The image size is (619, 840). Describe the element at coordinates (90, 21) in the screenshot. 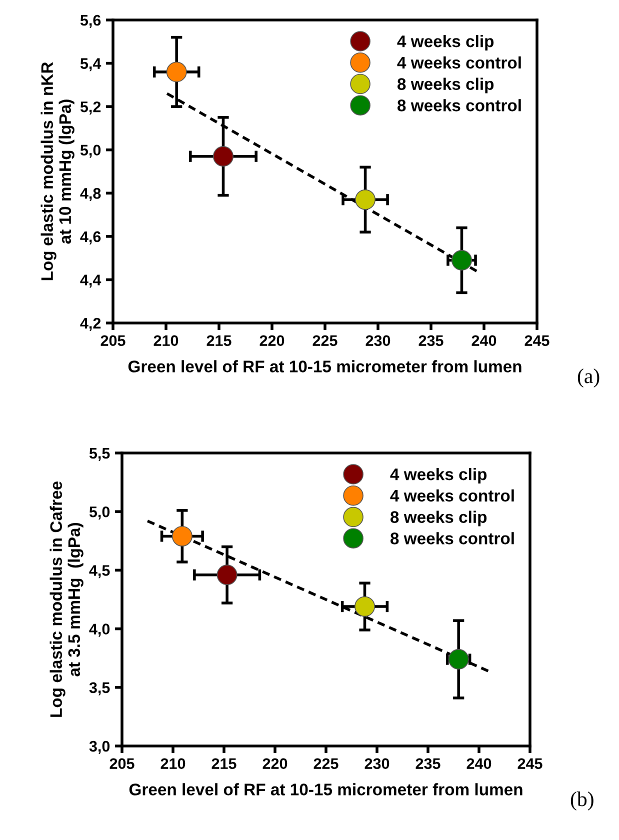

I see `y-tick-label: 5,6` at that location.